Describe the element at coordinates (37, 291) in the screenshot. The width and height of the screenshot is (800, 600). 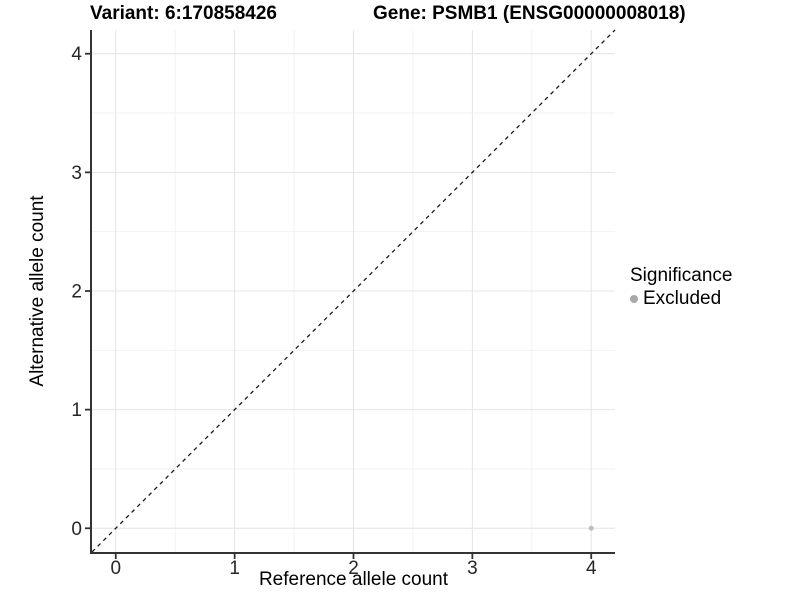
I see `y-axis-title: Alternative allele count` at that location.